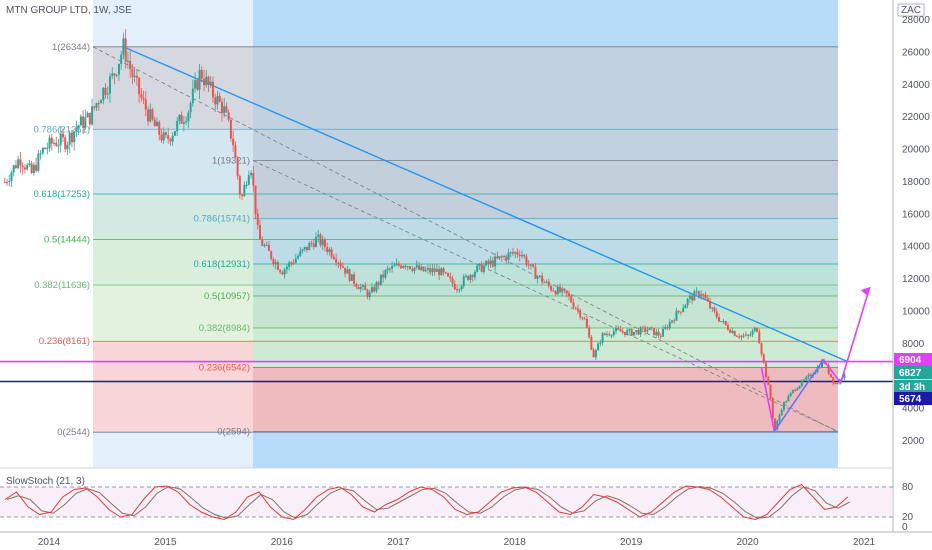 The width and height of the screenshot is (932, 550). What do you see at coordinates (910, 373) in the screenshot?
I see `price-tag-text: 6827` at bounding box center [910, 373].